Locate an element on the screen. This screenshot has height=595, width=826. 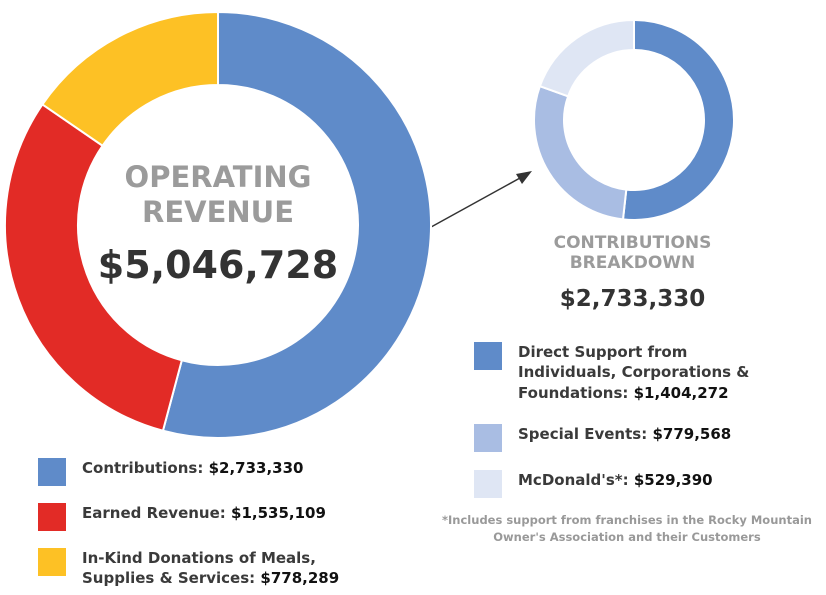
legend-value: $1,404,272 is located at coordinates (681, 392).